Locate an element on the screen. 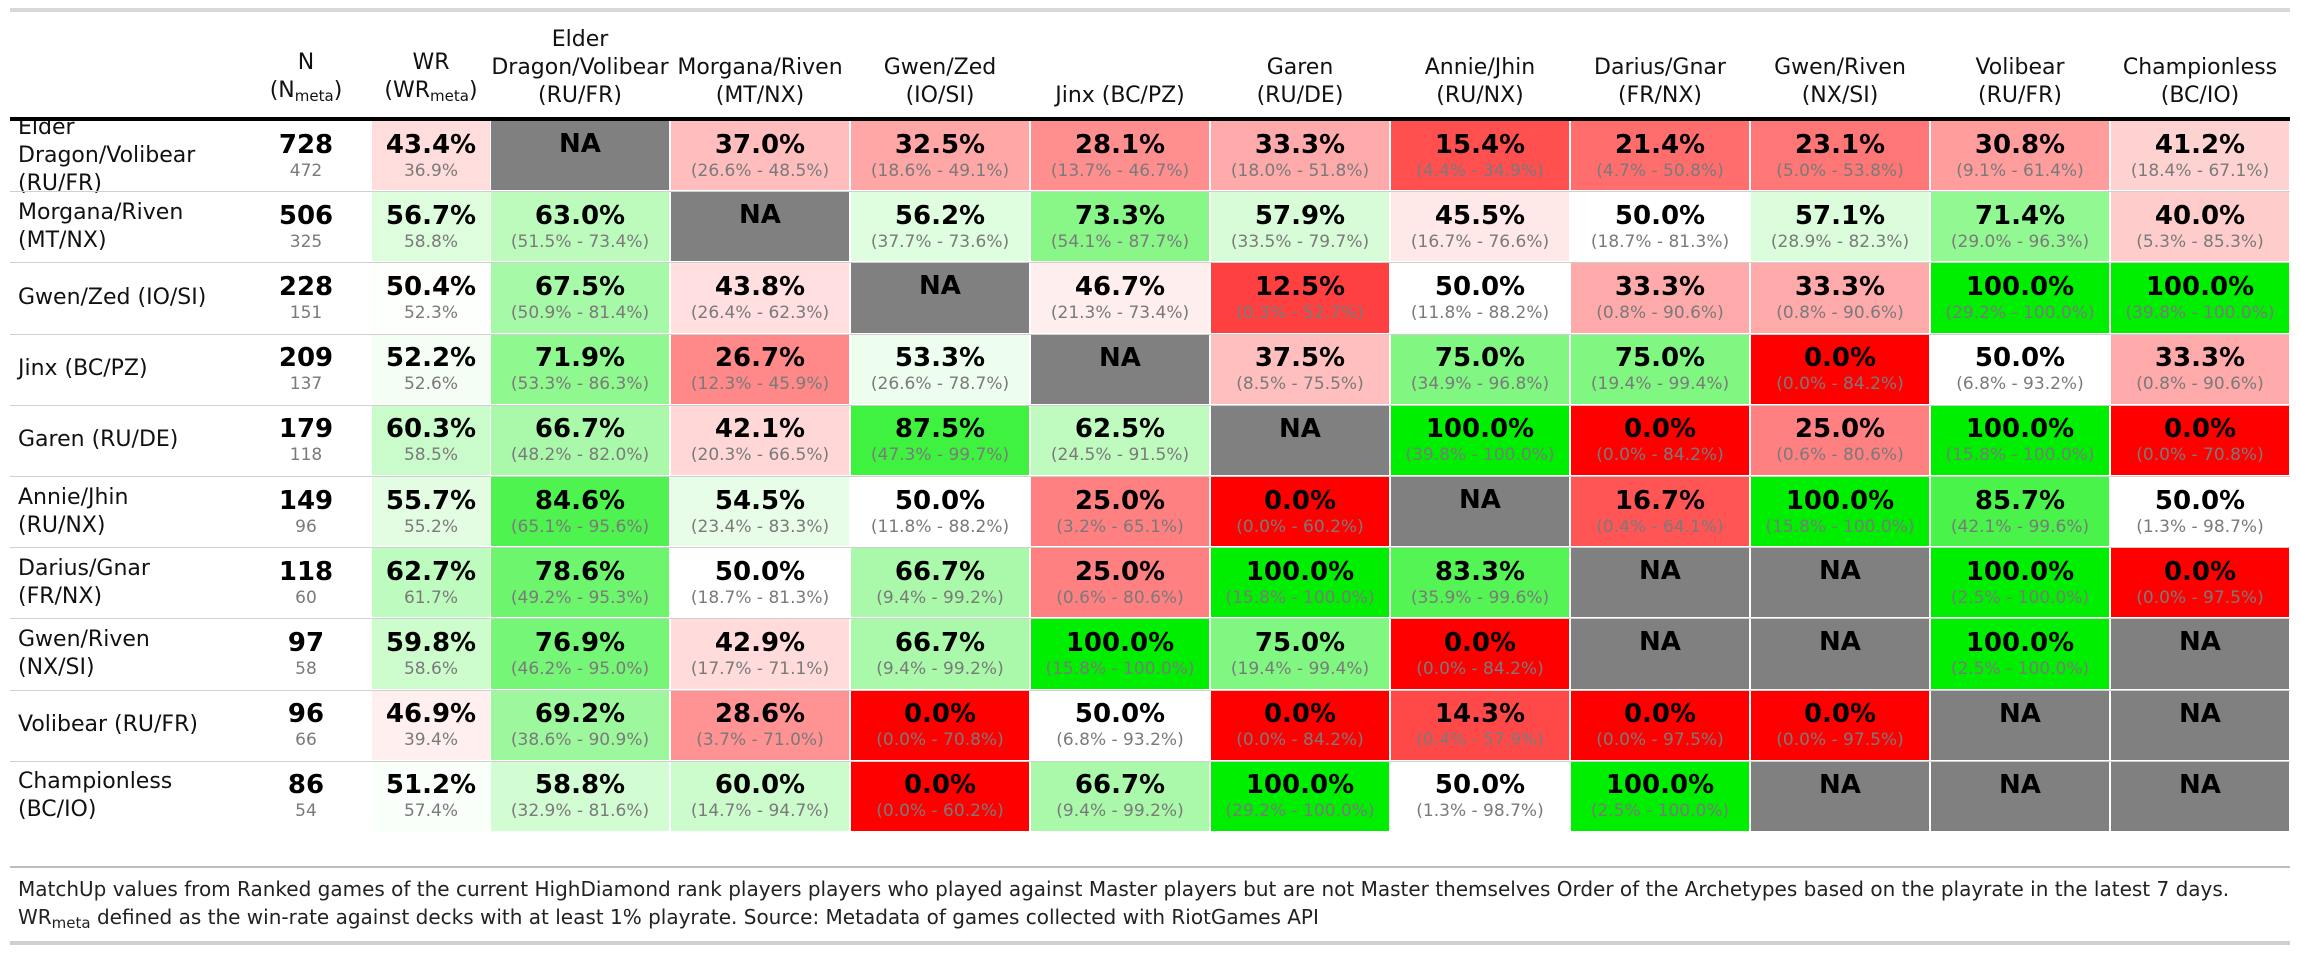 This screenshot has width=2300, height=954. matchup-value: 58.8% is located at coordinates (580, 785).